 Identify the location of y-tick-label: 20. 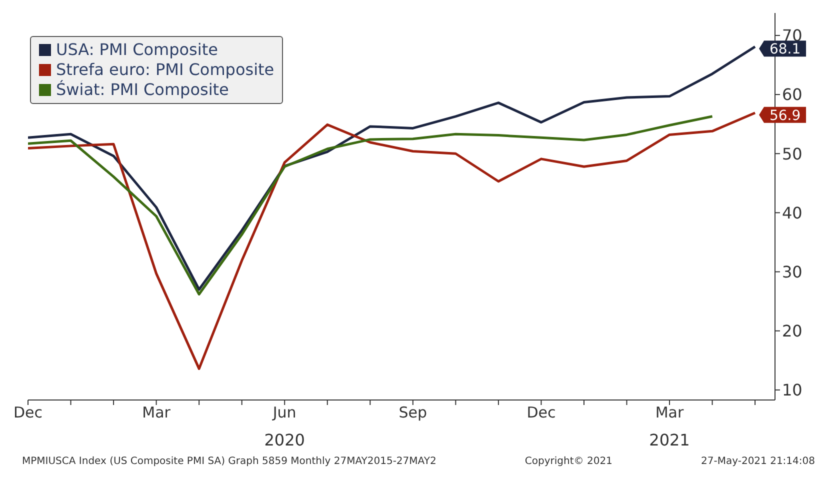
(792, 331).